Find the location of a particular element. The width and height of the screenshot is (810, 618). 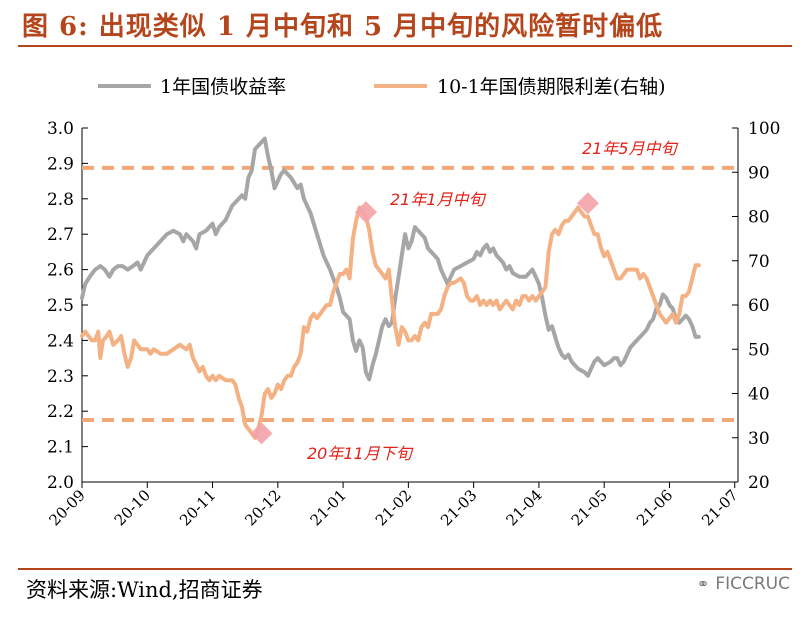

y-left-tick-label: 2.5 is located at coordinates (60, 306).